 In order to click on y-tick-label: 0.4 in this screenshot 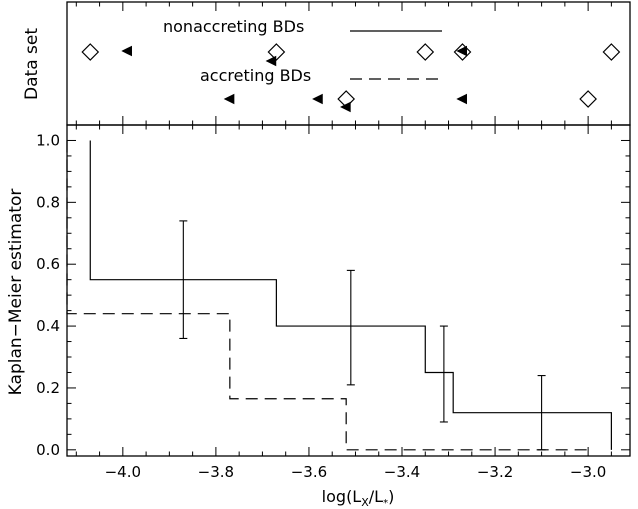, I will do `click(48, 326)`.